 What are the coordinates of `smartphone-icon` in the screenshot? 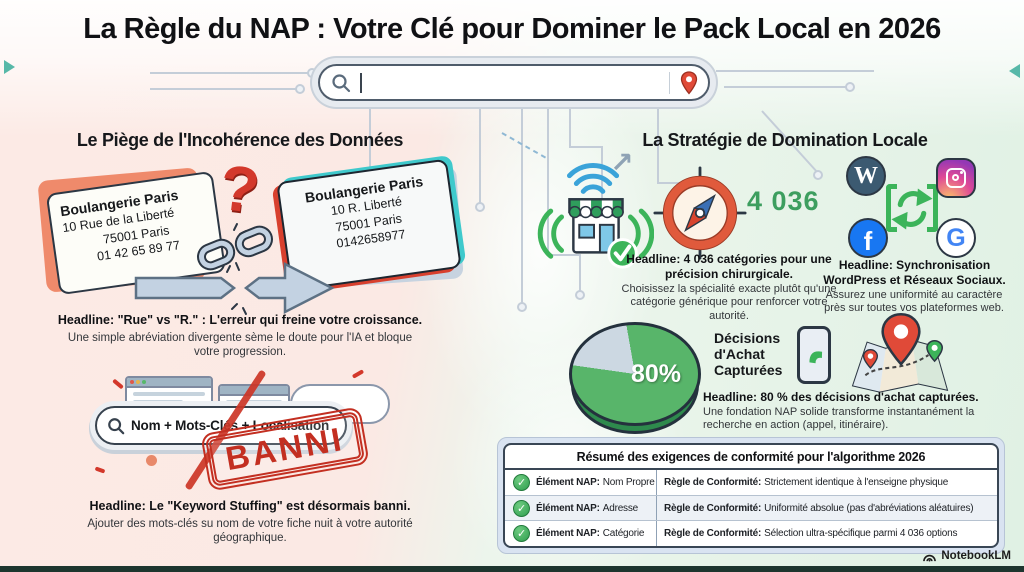 It's located at (814, 355).